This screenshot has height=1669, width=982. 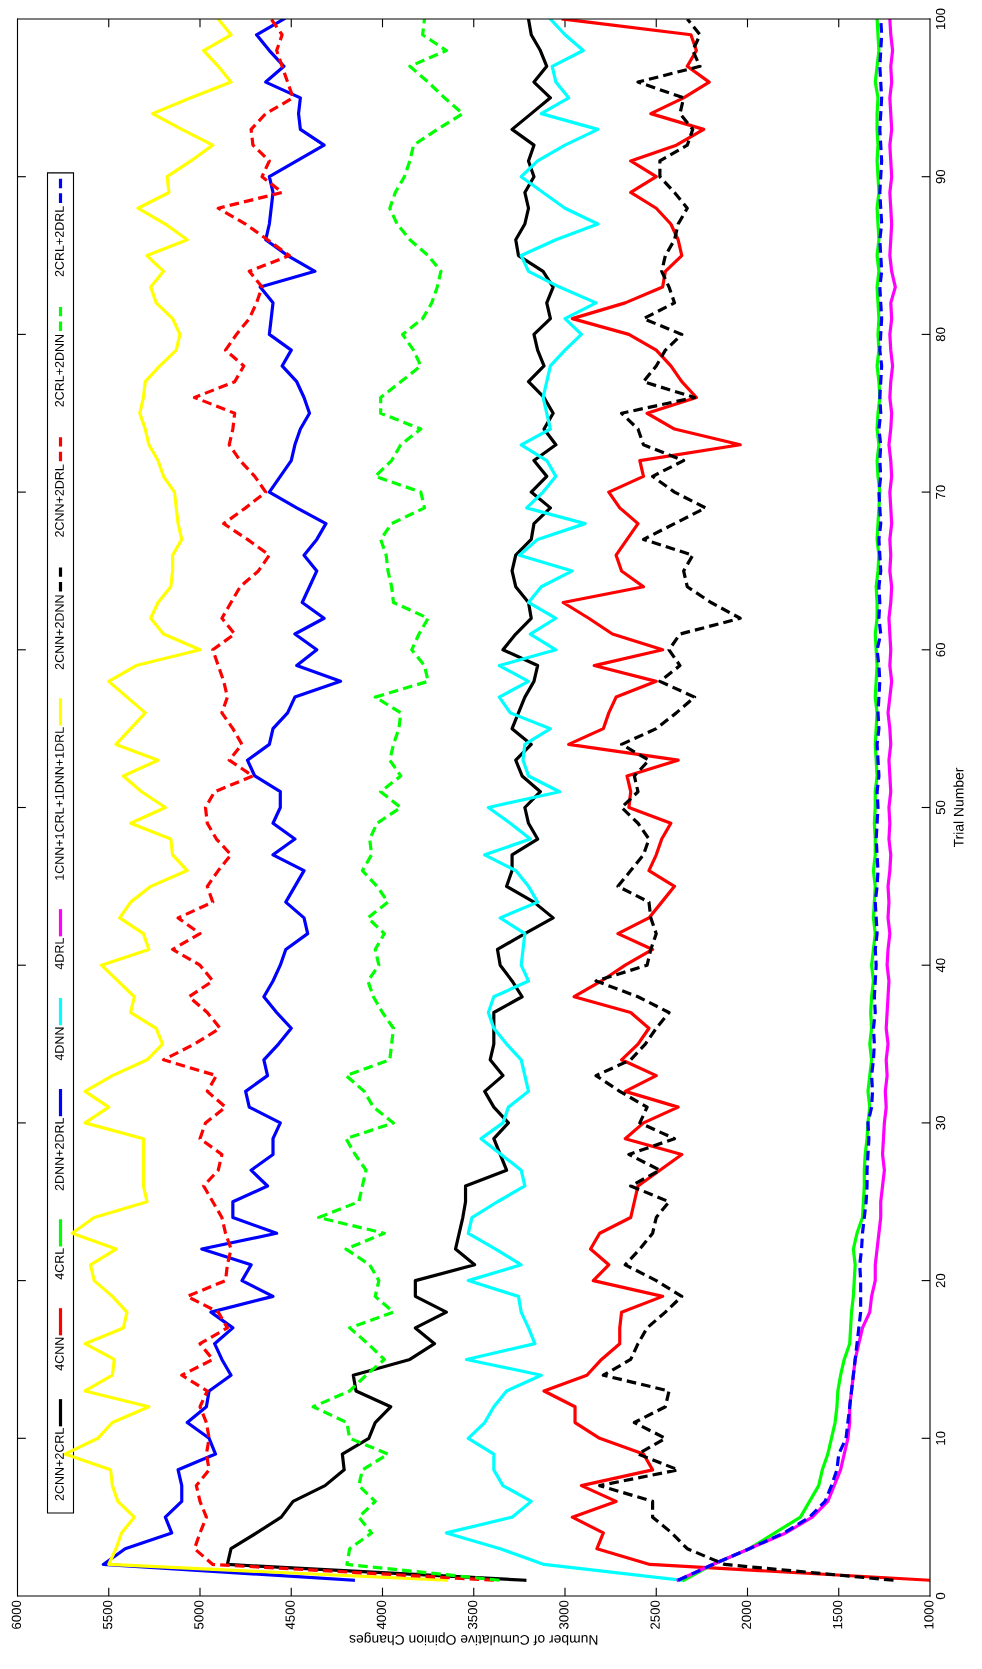 What do you see at coordinates (940, 1596) in the screenshot?
I see `y-tick-label: 0` at bounding box center [940, 1596].